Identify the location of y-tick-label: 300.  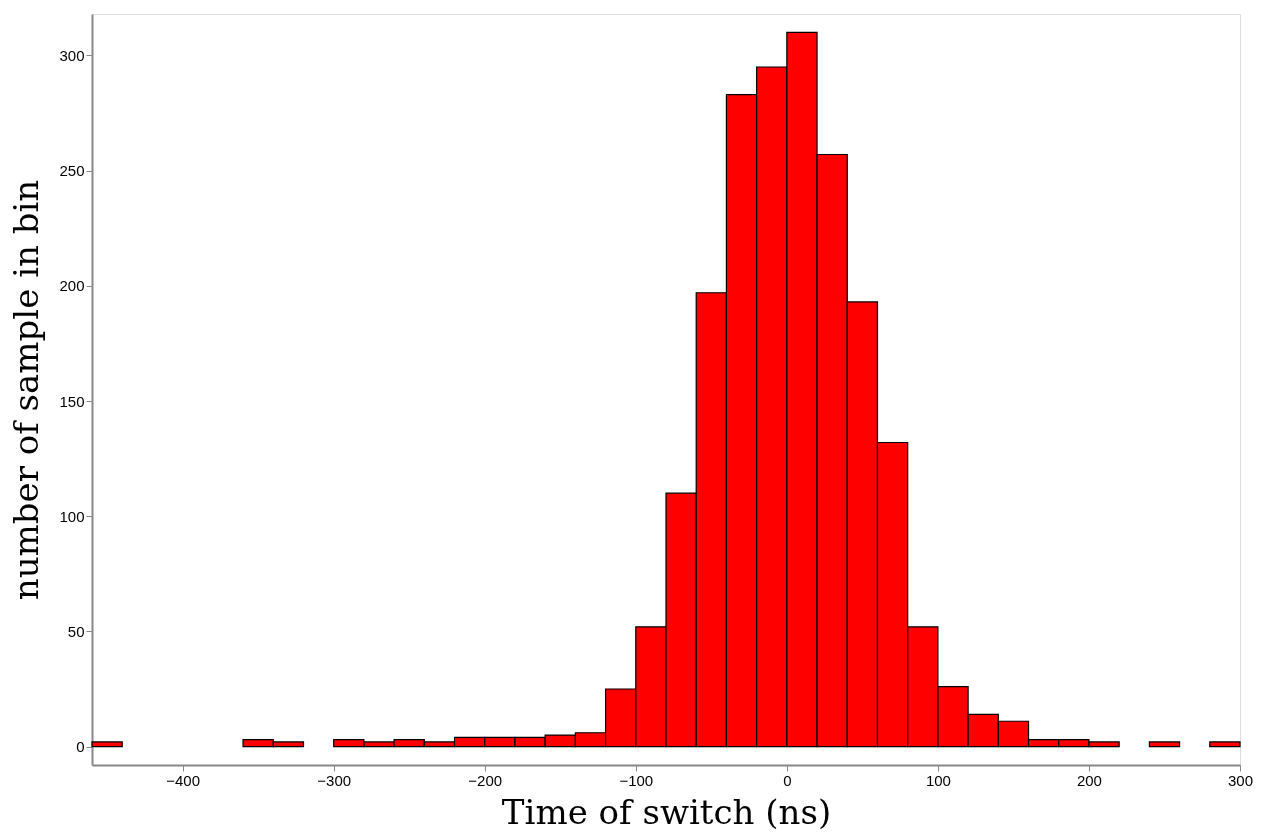
(72, 55).